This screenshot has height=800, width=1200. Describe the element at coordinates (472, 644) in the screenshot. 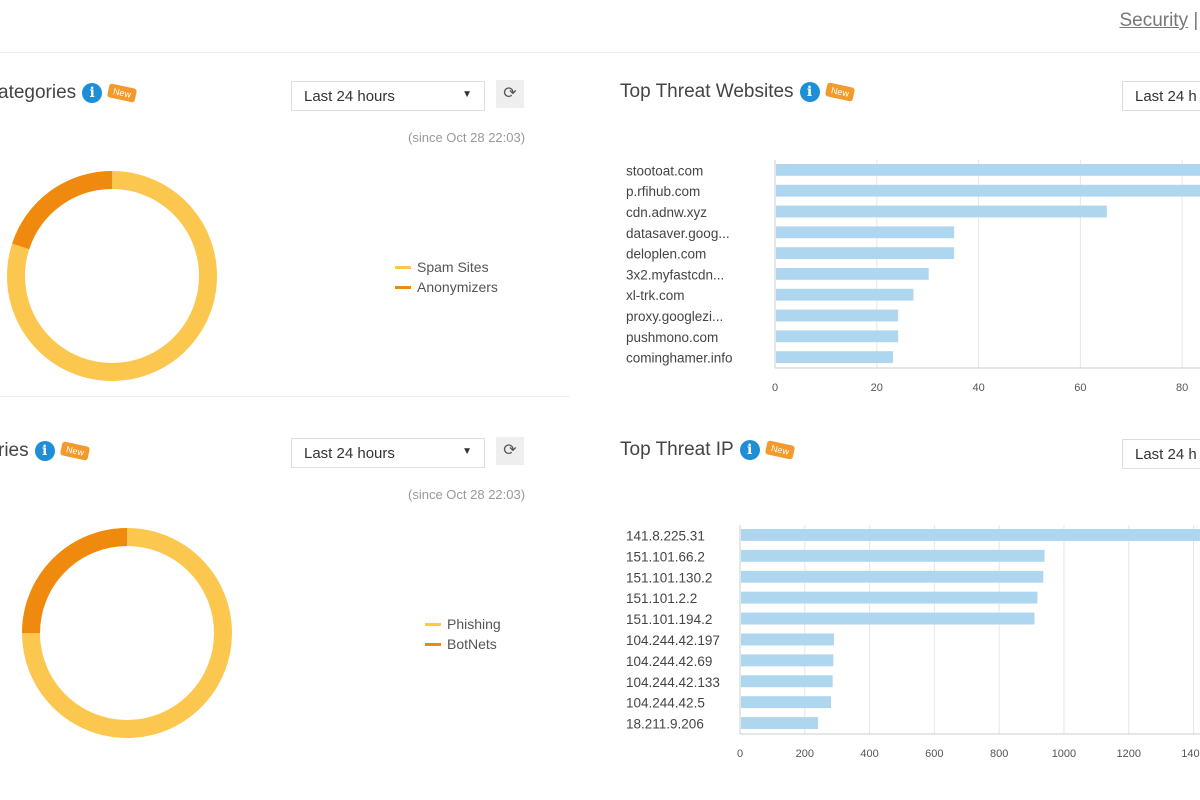

I see `legend-label: BotNets` at that location.